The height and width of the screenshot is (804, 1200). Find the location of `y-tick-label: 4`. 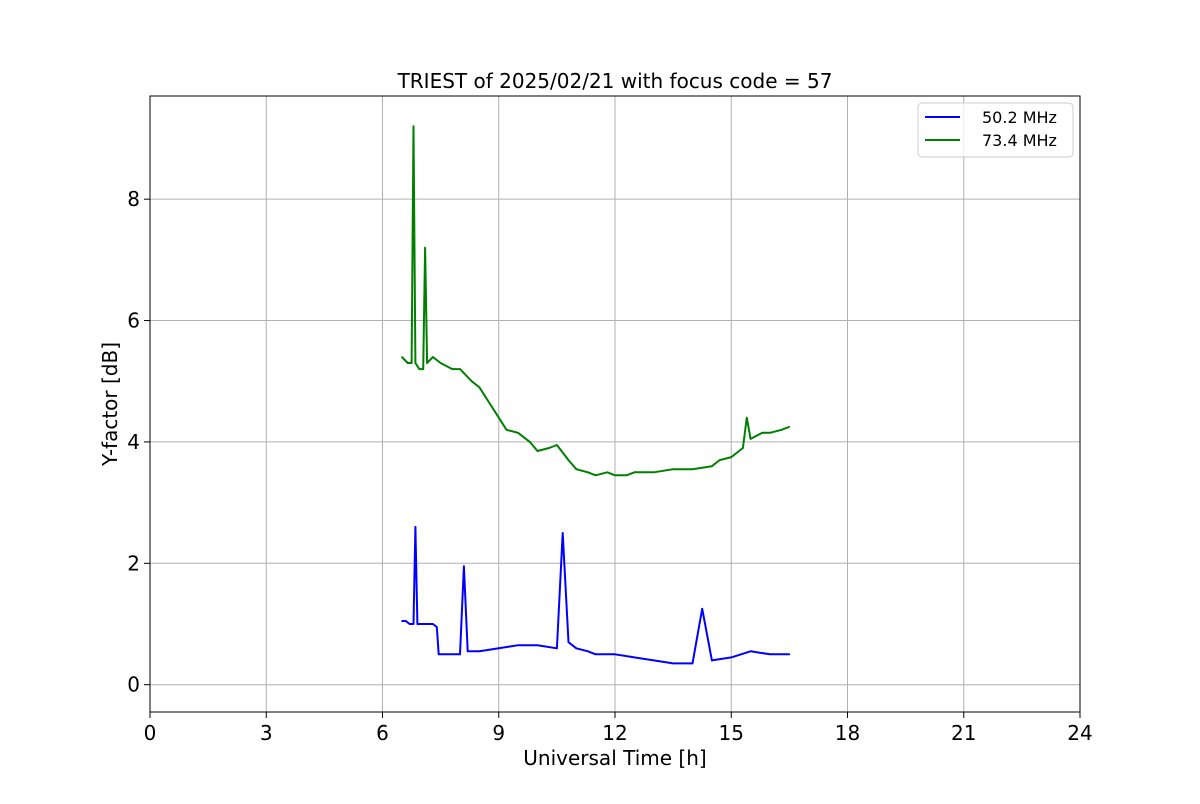

y-tick-label: 4 is located at coordinates (133, 442).